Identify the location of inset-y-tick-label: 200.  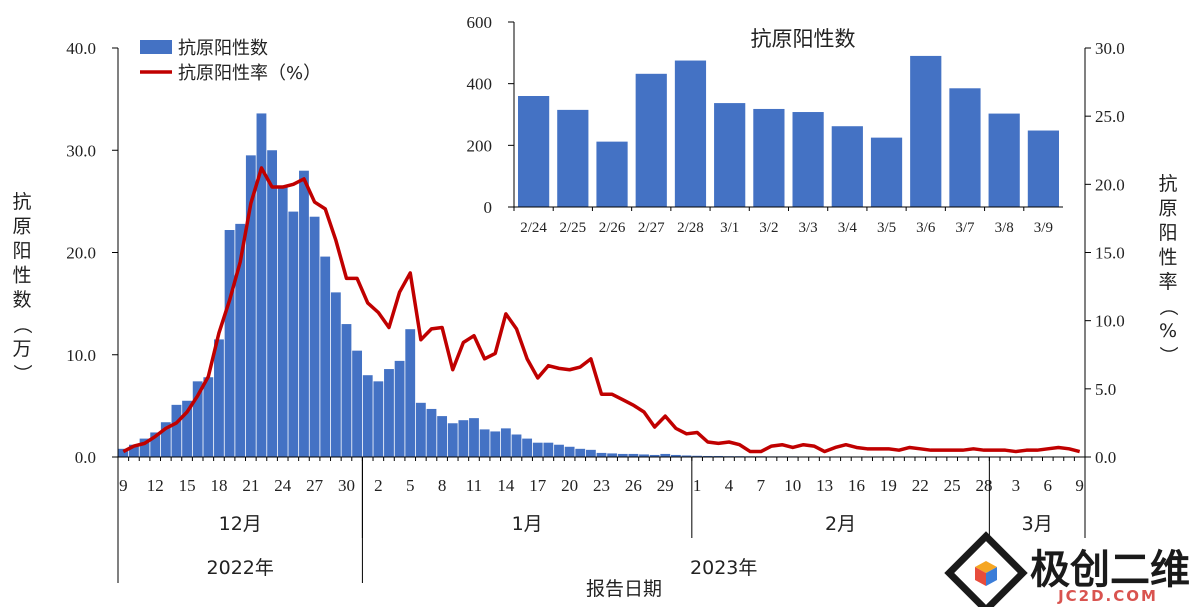
(480, 145).